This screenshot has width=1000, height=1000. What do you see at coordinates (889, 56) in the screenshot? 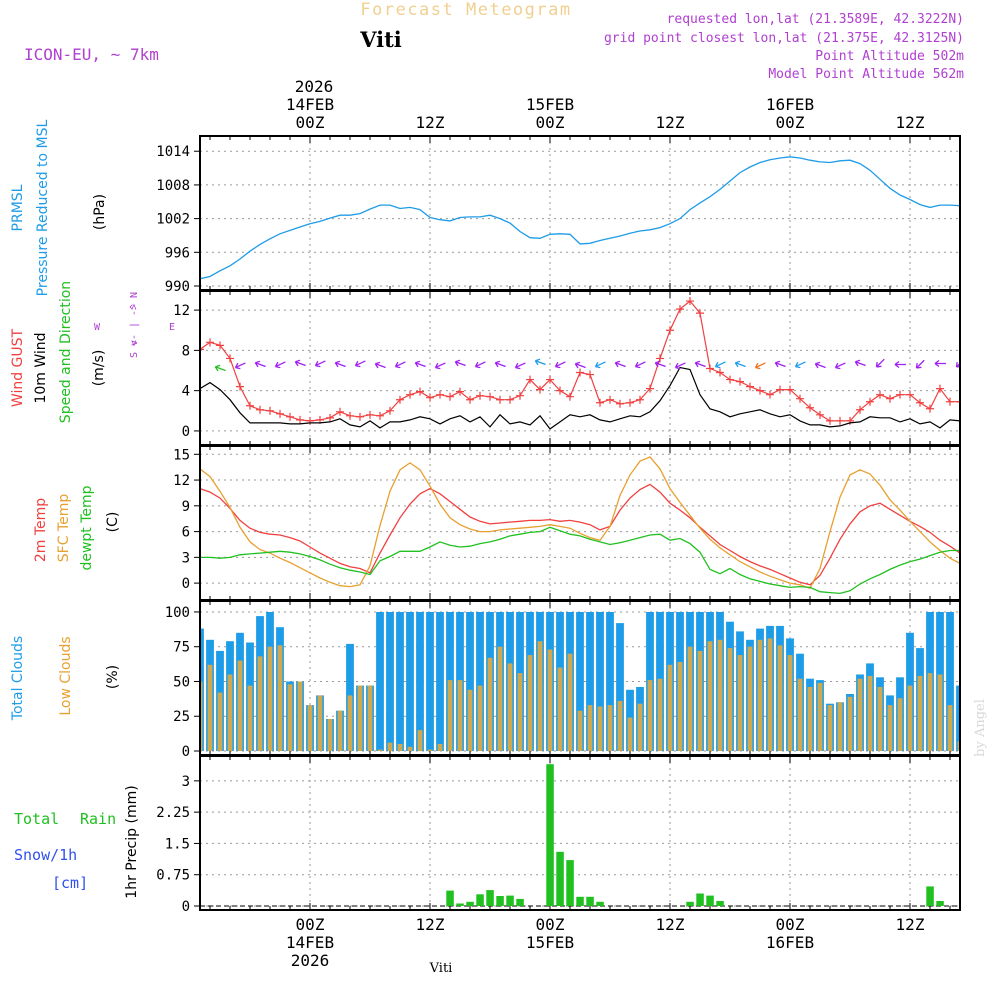
I see `point-altitude: Point Altitude 502m` at bounding box center [889, 56].